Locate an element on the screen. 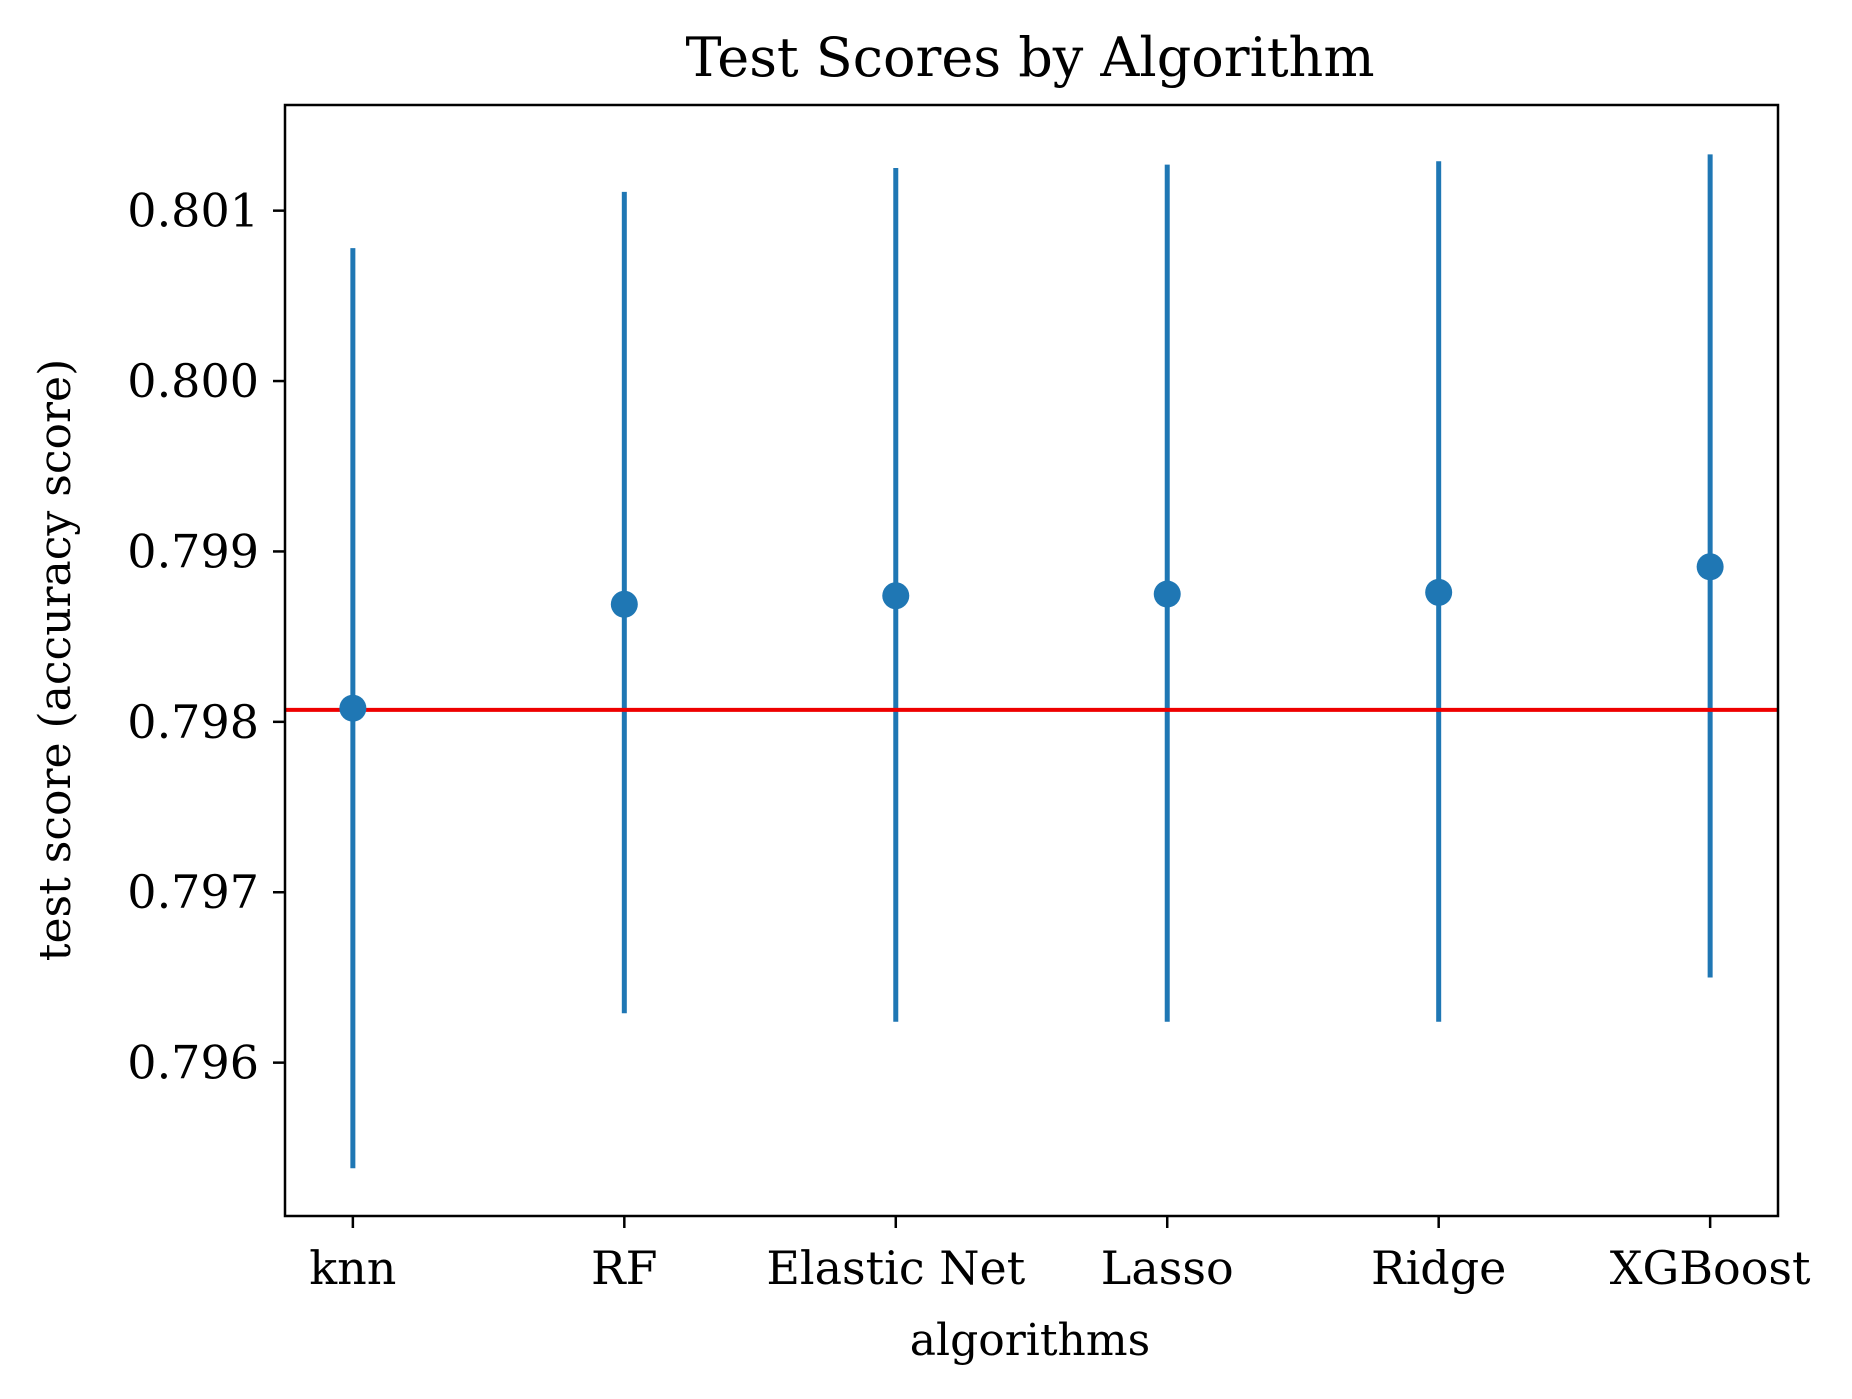  x-tick-label-1: RF is located at coordinates (624, 1268).